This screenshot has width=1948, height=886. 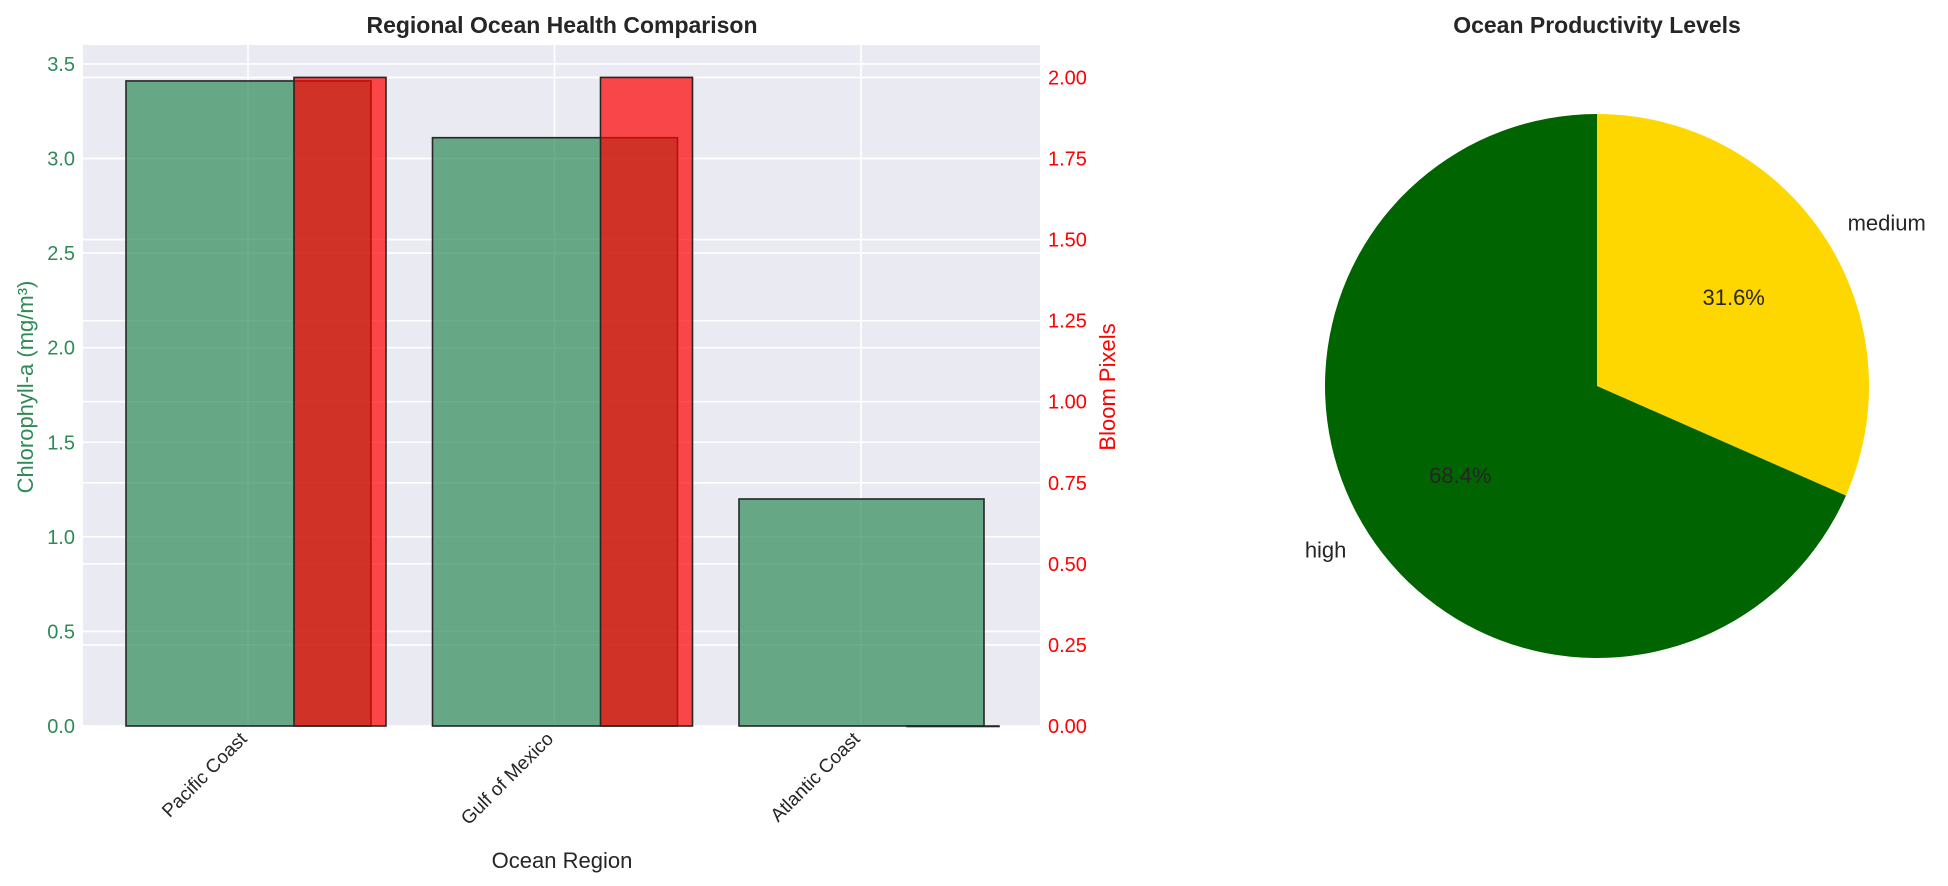 I want to click on left-tick-label: 2.5, so click(x=61, y=254).